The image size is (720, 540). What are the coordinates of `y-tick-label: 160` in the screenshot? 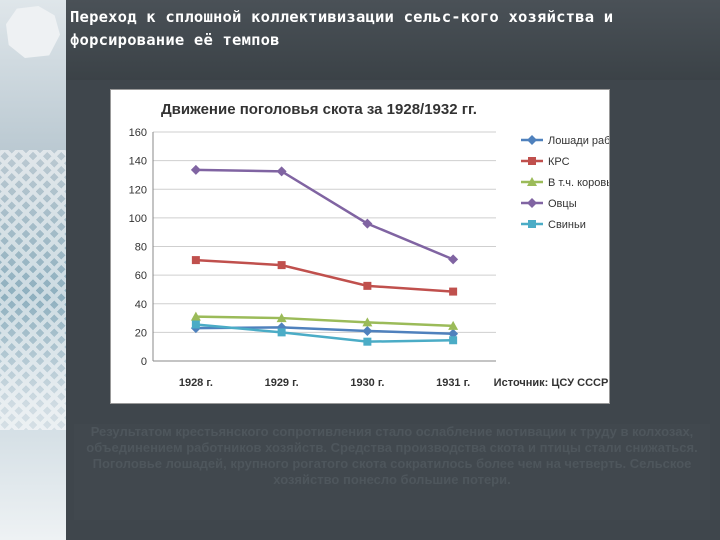 It's located at (138, 133).